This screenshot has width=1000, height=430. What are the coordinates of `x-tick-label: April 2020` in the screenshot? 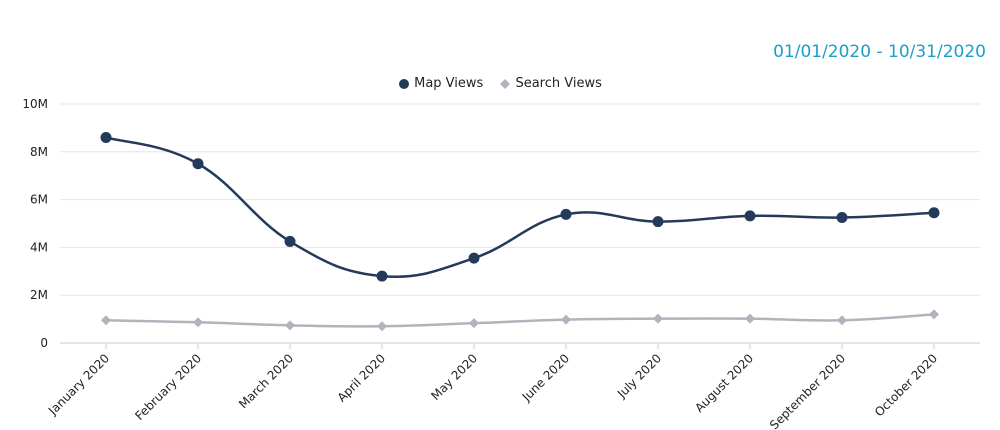 It's located at (362, 378).